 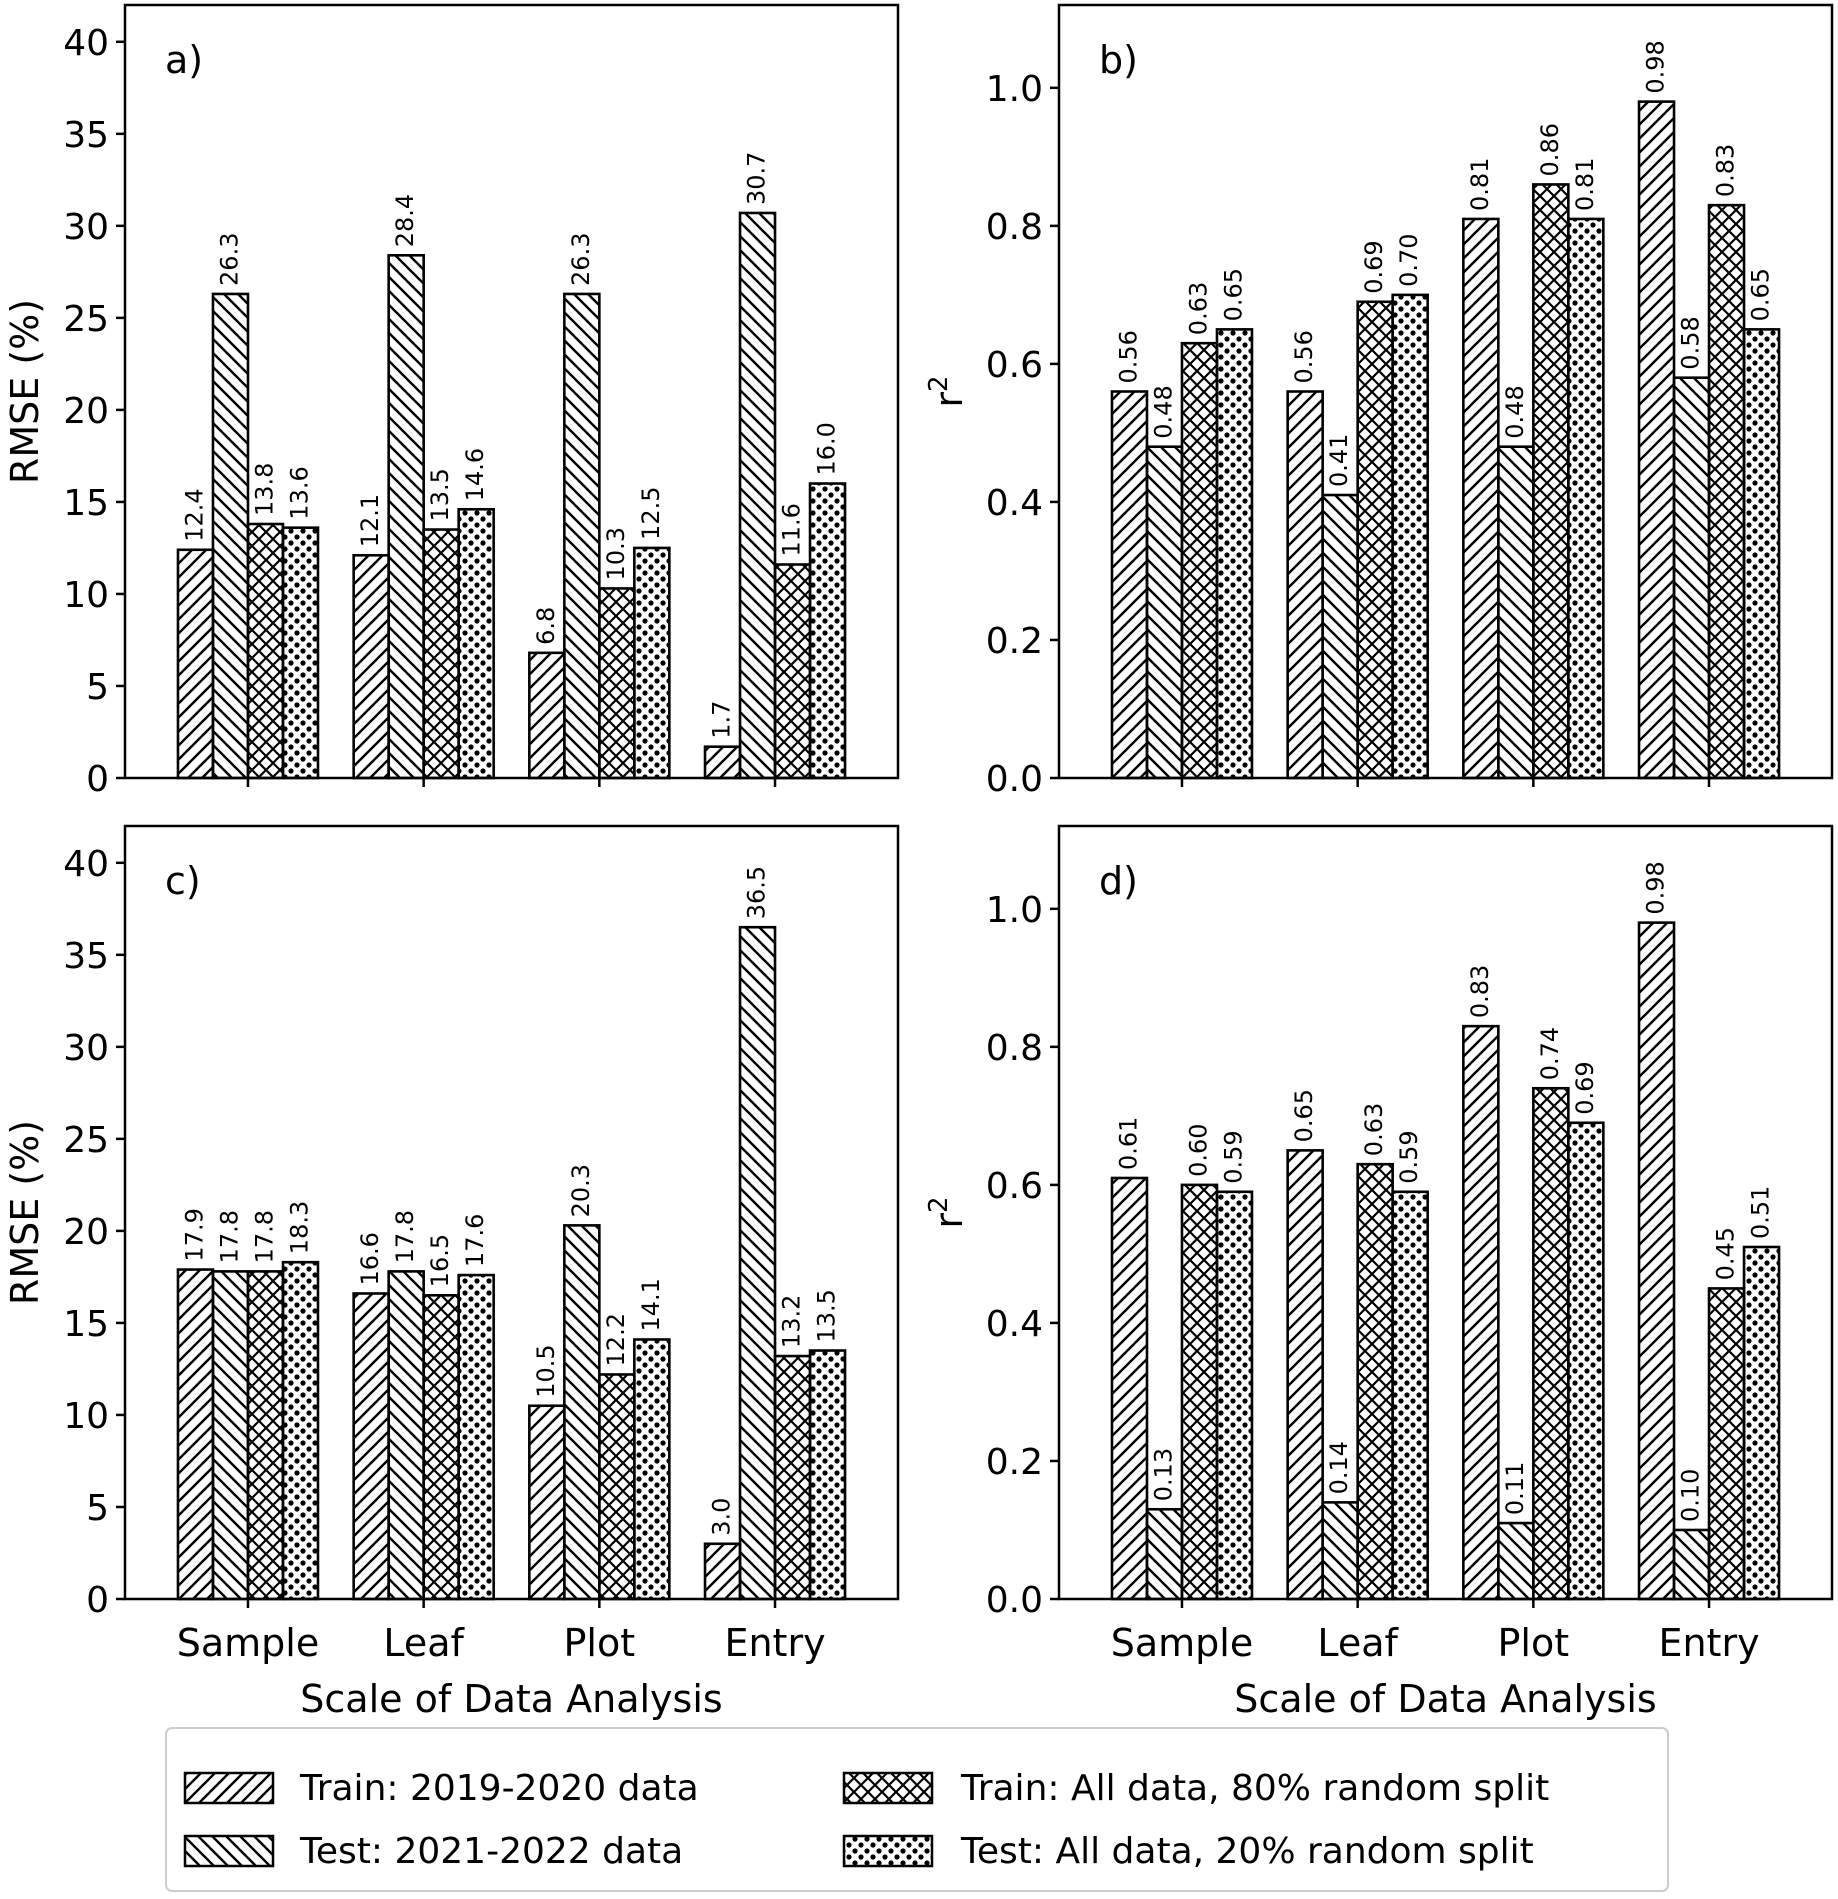 What do you see at coordinates (1585, 1087) in the screenshot?
I see `data-label: 0.69` at bounding box center [1585, 1087].